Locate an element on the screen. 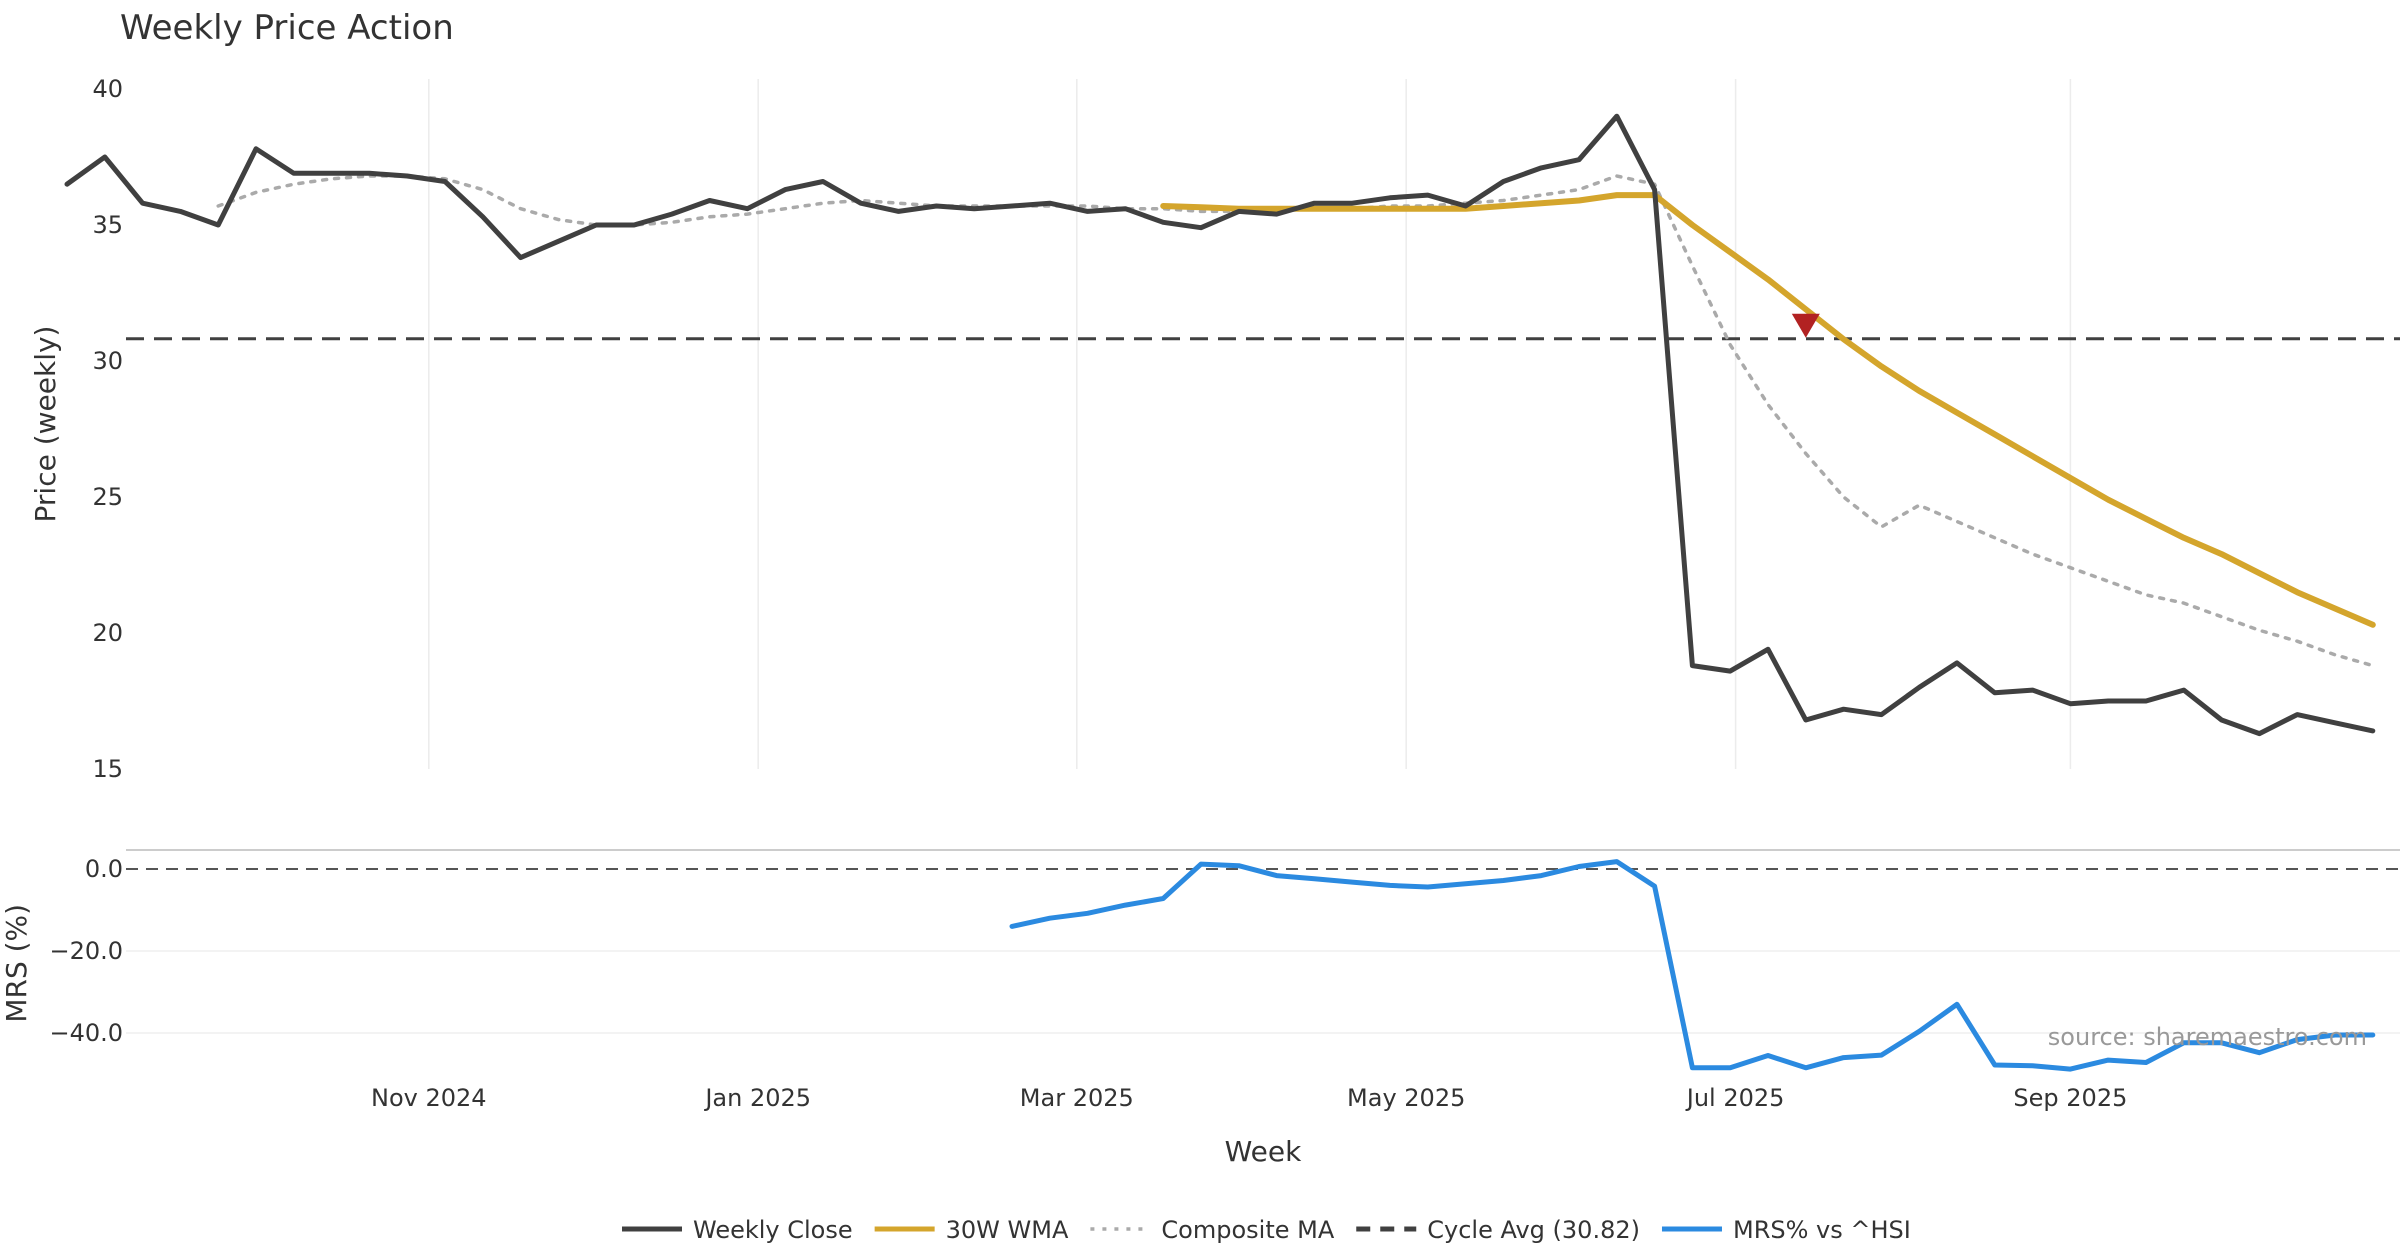 The width and height of the screenshot is (2400, 1260). price-y-tick-label: 35 is located at coordinates (107, 225).